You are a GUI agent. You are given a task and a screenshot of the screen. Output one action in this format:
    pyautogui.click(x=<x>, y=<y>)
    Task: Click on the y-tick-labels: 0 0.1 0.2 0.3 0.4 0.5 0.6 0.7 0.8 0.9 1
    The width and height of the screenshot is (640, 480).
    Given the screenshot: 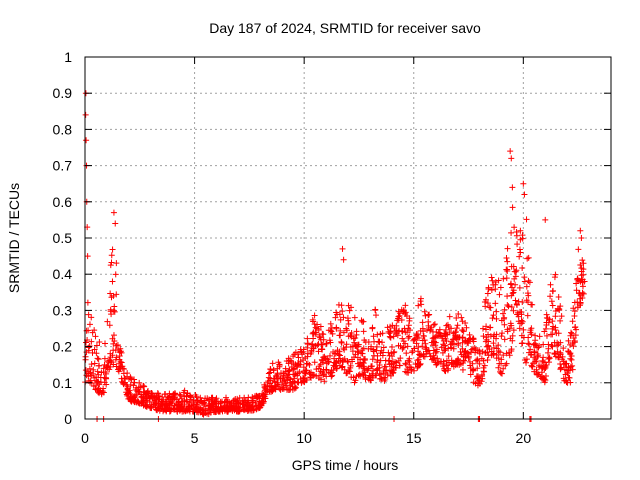 What is the action you would take?
    pyautogui.click(x=63, y=238)
    